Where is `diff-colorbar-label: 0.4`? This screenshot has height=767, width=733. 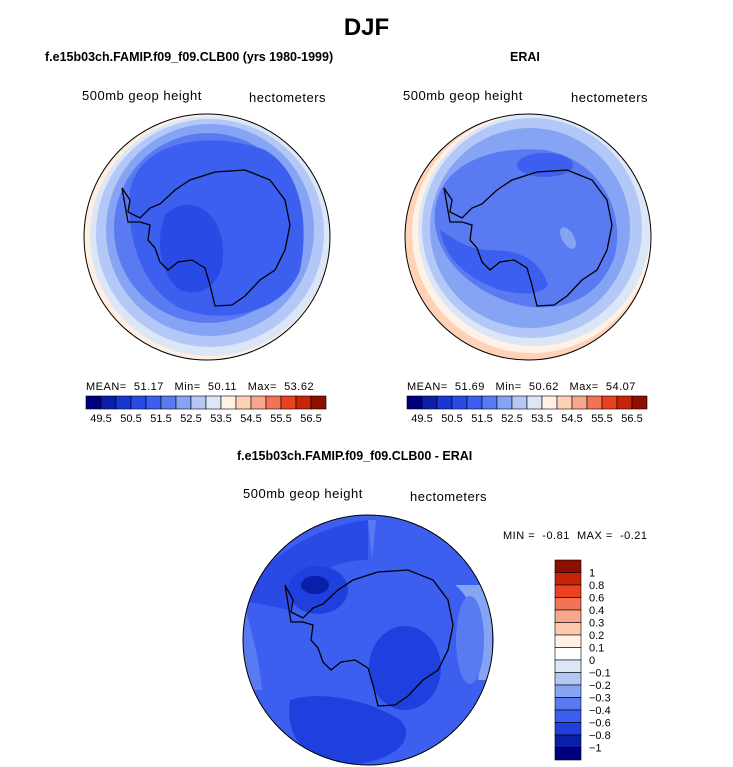 diff-colorbar-label: 0.4 is located at coordinates (596, 611).